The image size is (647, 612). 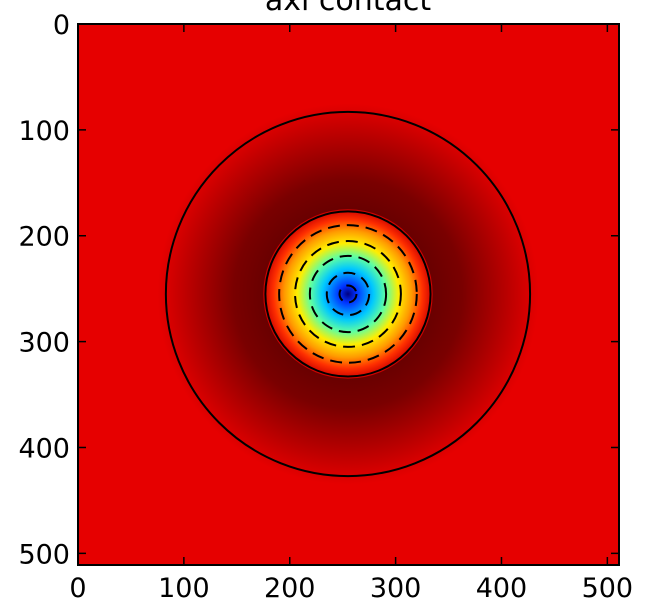 I want to click on y-tick-label: 400, so click(x=44, y=448).